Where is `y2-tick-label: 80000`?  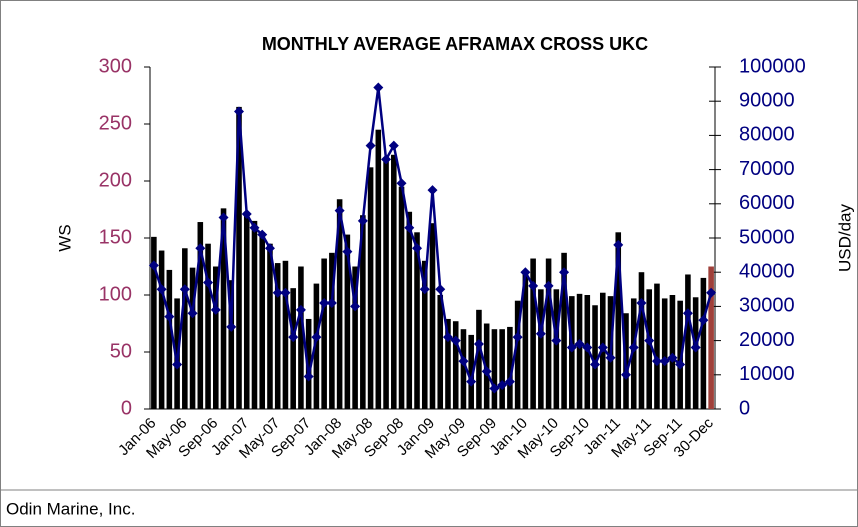
y2-tick-label: 80000 is located at coordinates (767, 135).